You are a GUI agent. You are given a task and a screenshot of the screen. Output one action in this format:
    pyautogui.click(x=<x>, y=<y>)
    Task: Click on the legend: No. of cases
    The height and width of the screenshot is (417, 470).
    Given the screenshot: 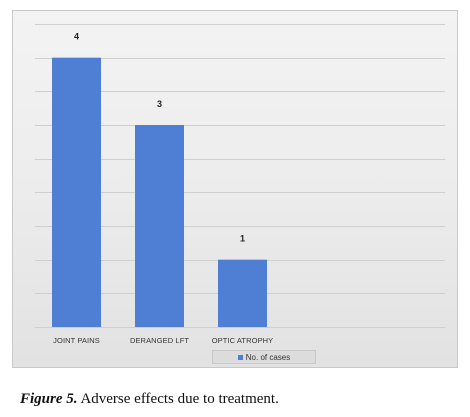 What is the action you would take?
    pyautogui.click(x=264, y=357)
    